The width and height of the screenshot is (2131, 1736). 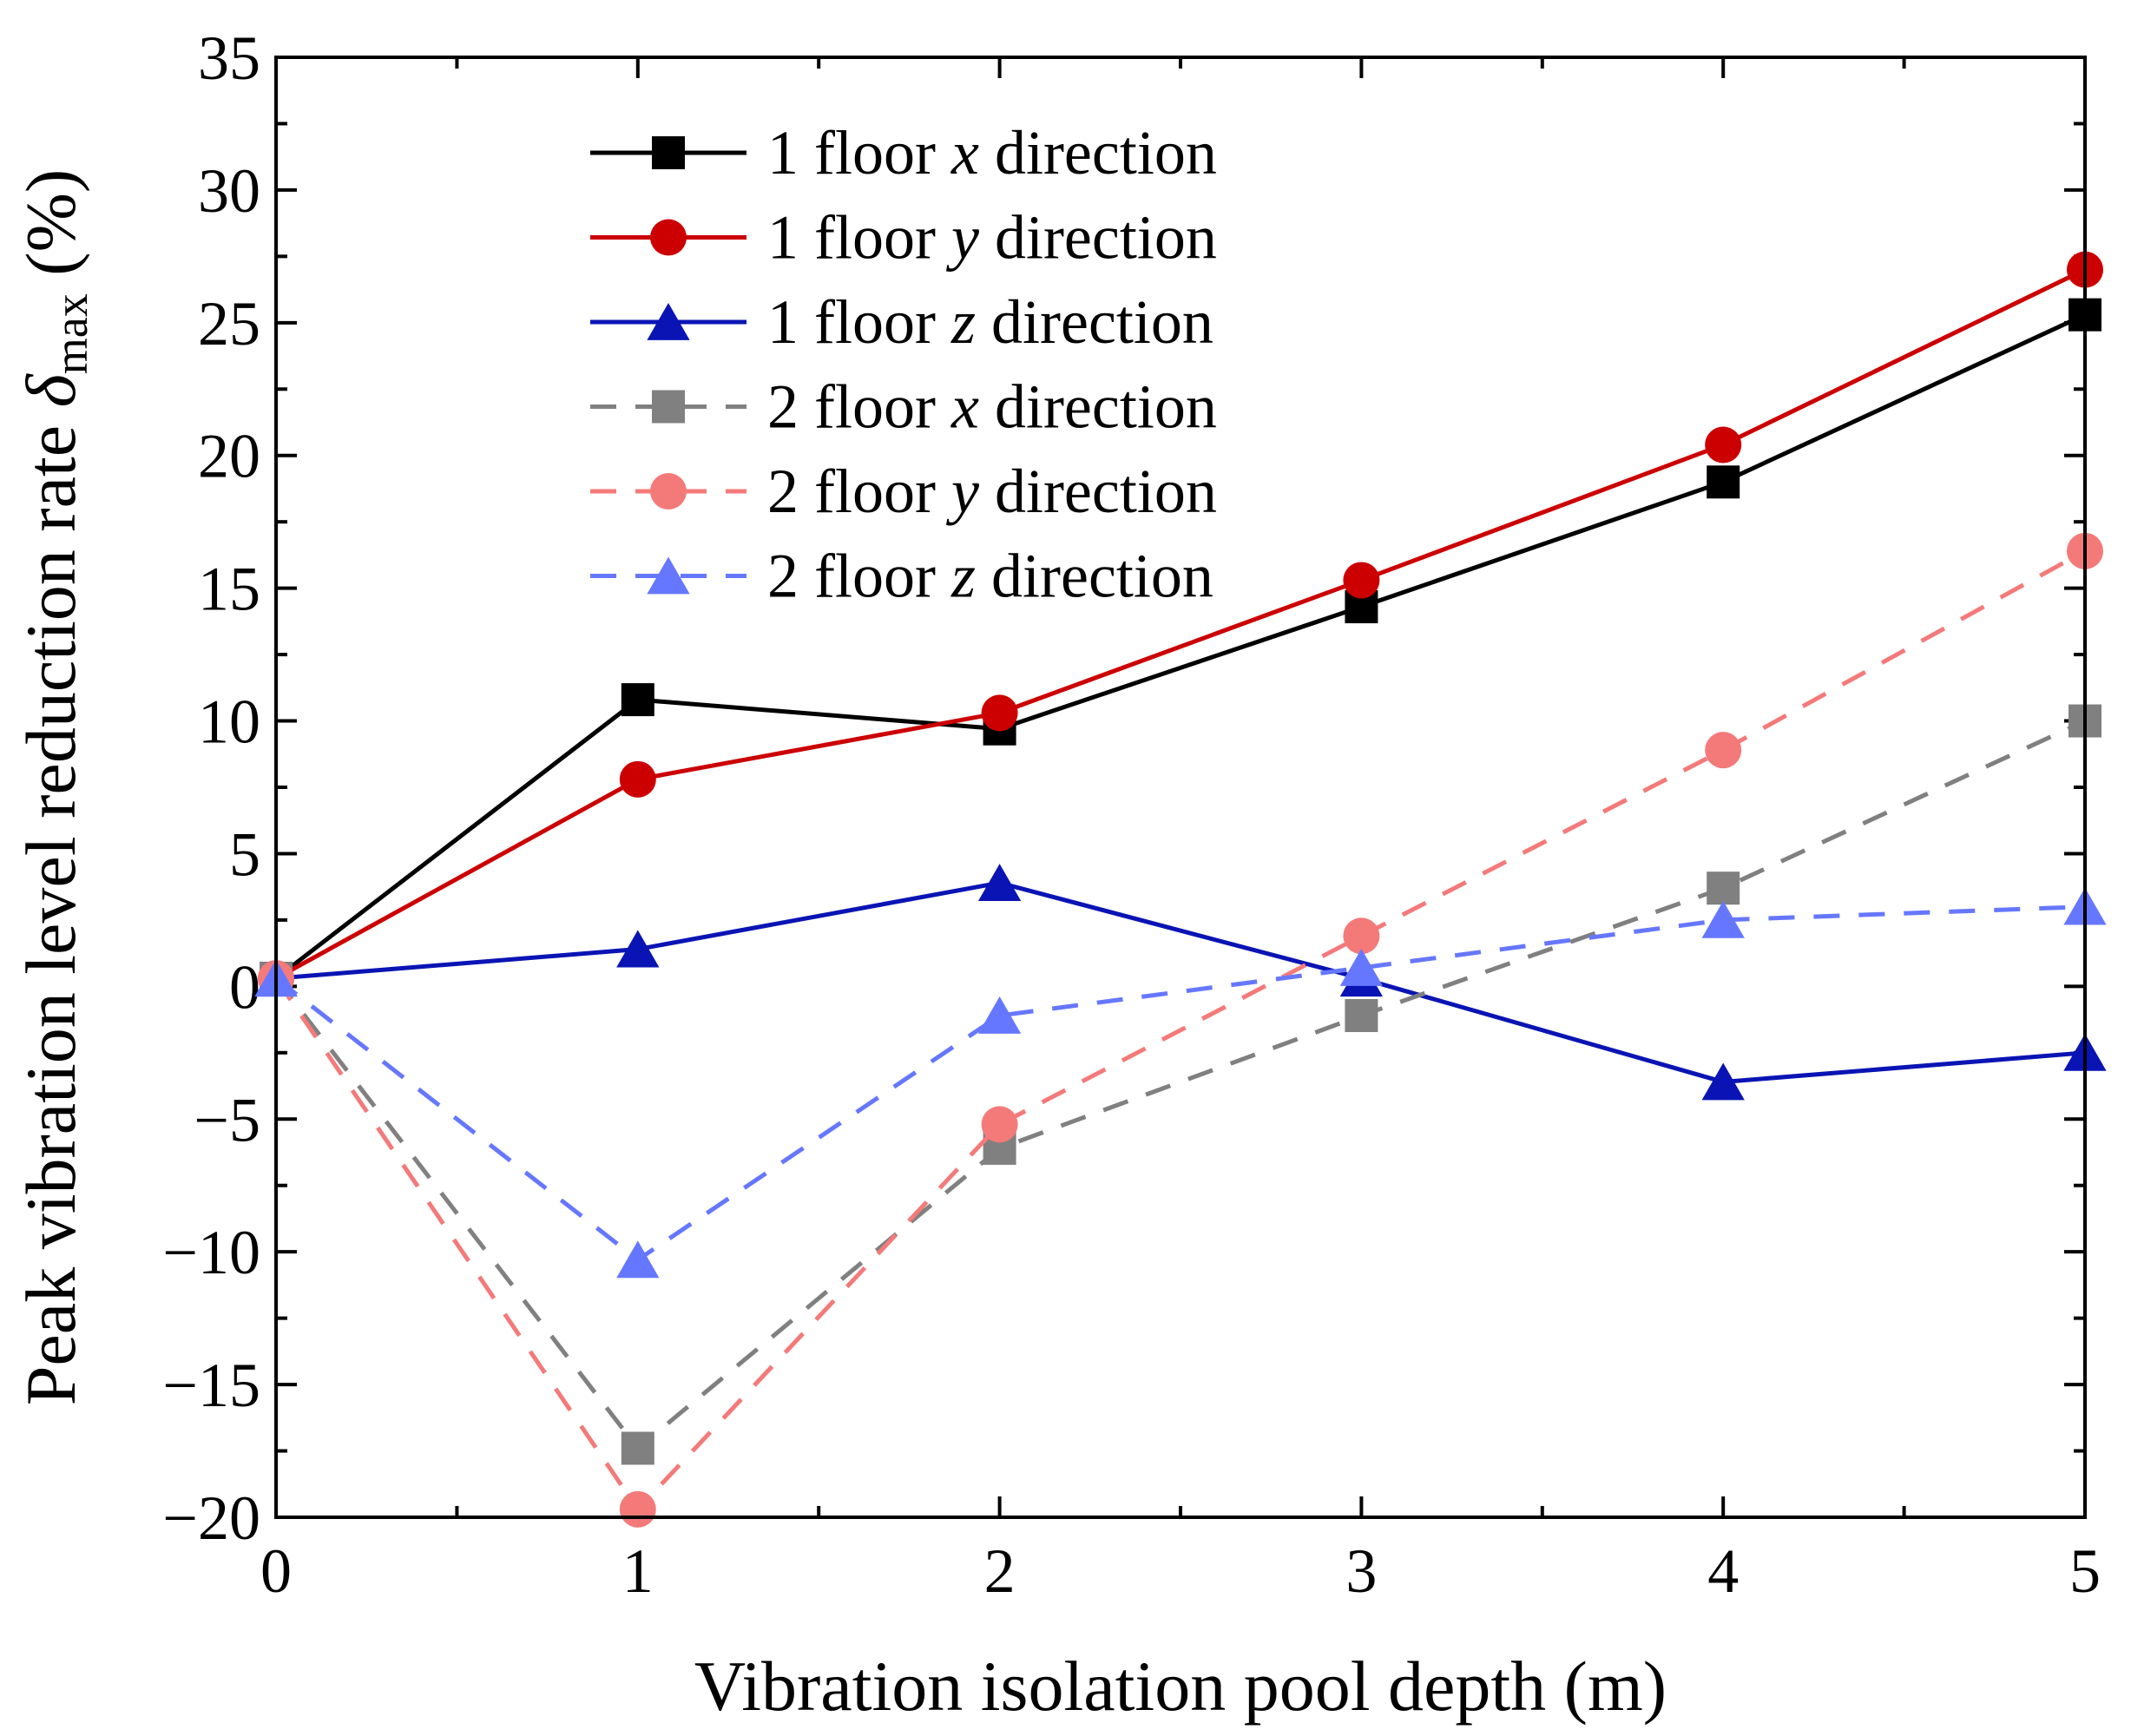 I want to click on series-line-1-floor-z-direction, so click(x=1180, y=982).